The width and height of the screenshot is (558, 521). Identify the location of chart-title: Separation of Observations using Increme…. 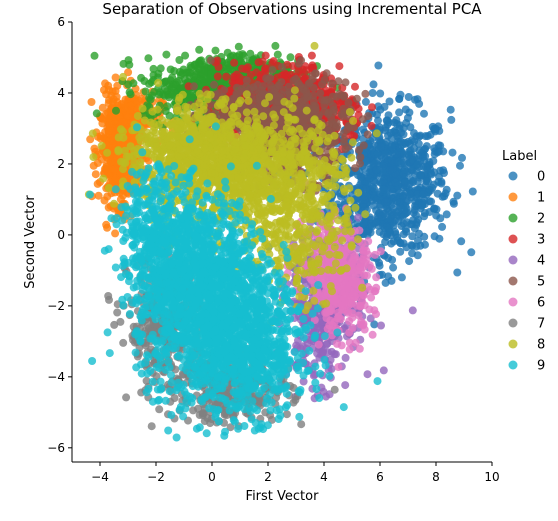
(292, 9).